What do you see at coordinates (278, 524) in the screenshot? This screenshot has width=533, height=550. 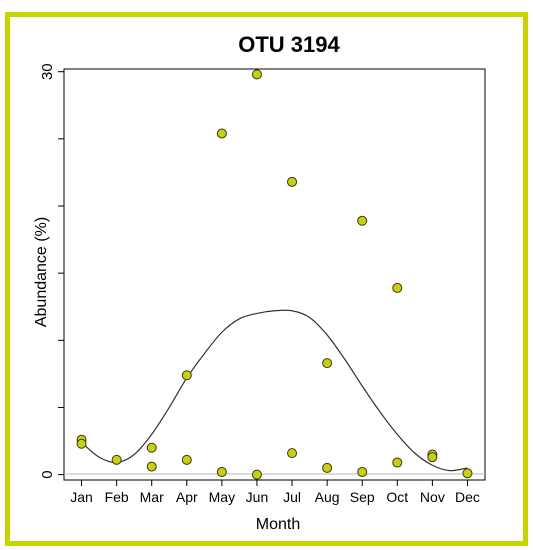 I see `x-axis-label: Month` at bounding box center [278, 524].